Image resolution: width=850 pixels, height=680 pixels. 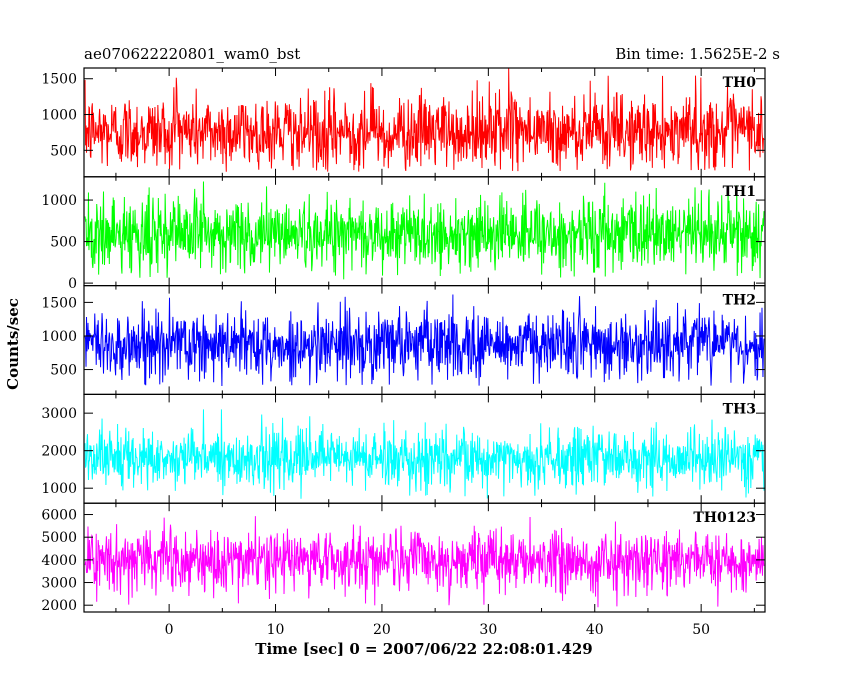 I want to click on series-line-th2, so click(x=424, y=340).